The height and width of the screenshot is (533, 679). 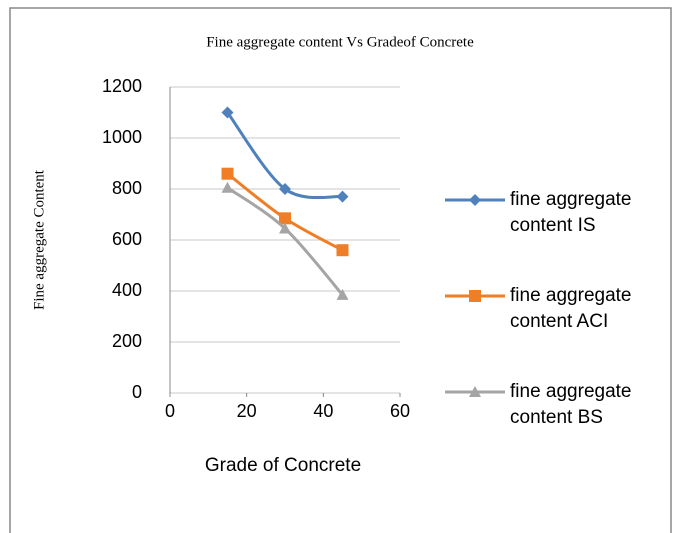 I want to click on x-tick-label: 0, so click(x=170, y=411).